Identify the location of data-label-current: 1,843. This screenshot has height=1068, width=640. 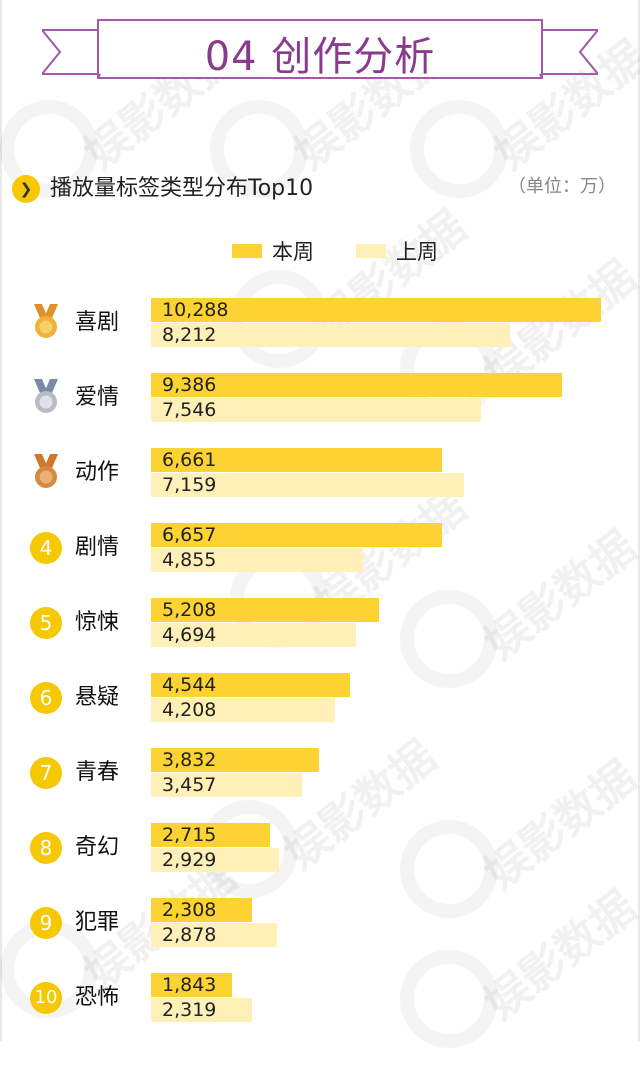
(189, 985).